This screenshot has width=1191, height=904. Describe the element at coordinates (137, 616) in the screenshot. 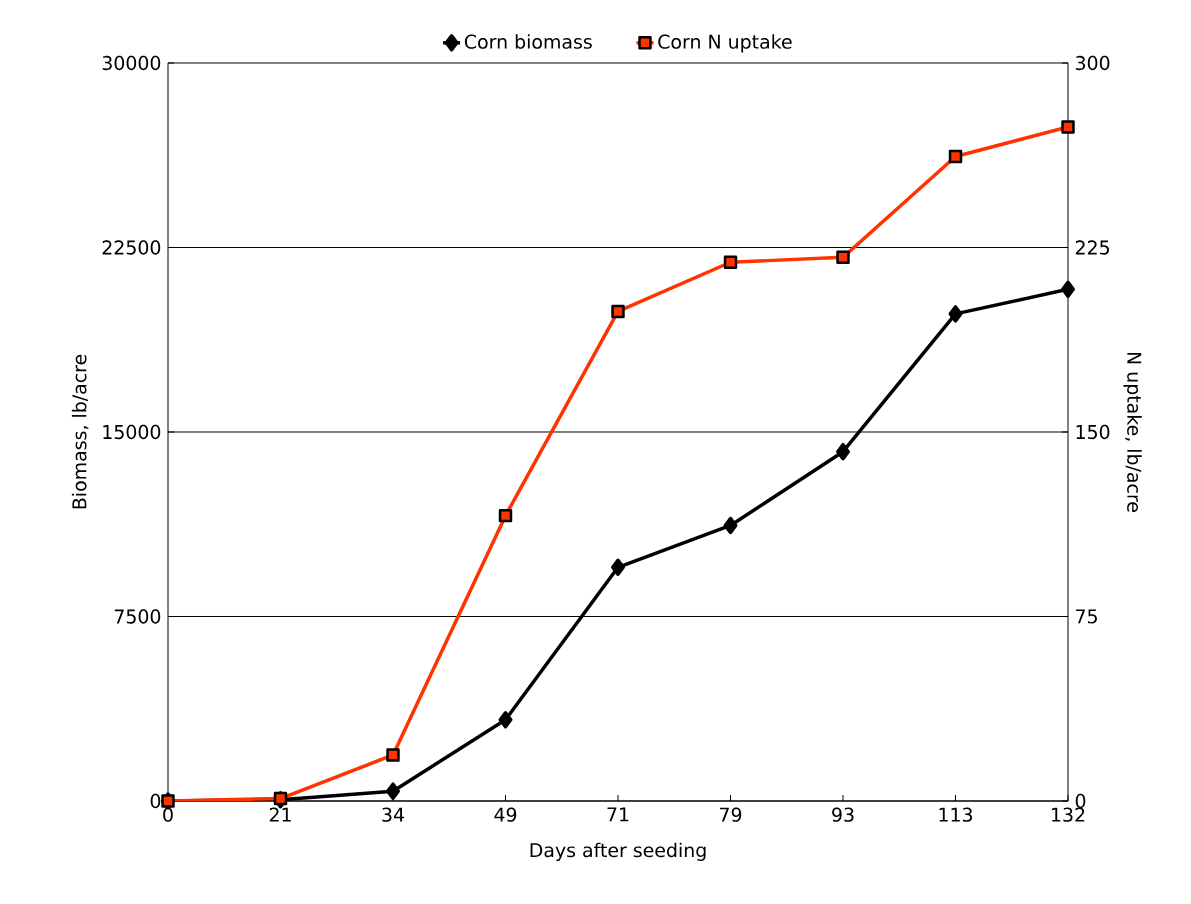

I see `y-tick-label: 7500` at that location.